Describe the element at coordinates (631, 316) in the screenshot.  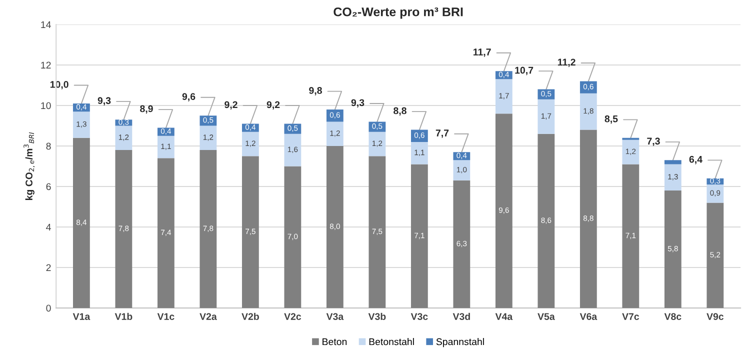
I see `x-tick-label: V7c` at that location.